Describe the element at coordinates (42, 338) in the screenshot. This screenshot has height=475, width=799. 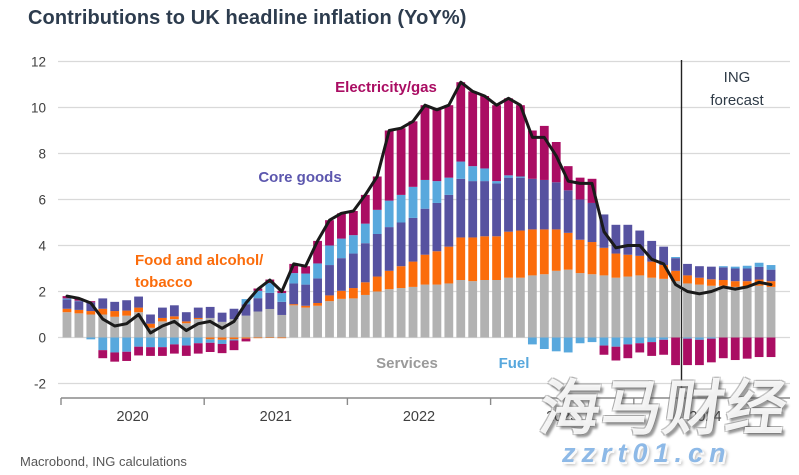
I see `svg-text: 0` at that location.